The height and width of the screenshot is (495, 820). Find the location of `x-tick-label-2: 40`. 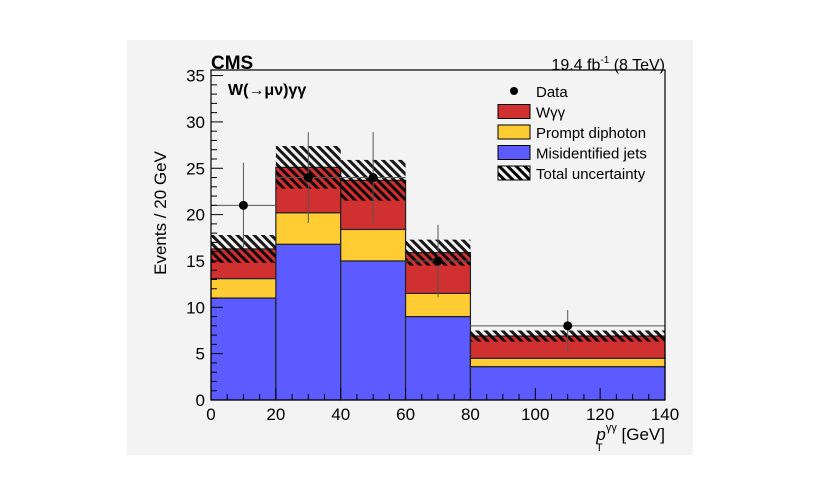

x-tick-label-2: 40 is located at coordinates (340, 414).